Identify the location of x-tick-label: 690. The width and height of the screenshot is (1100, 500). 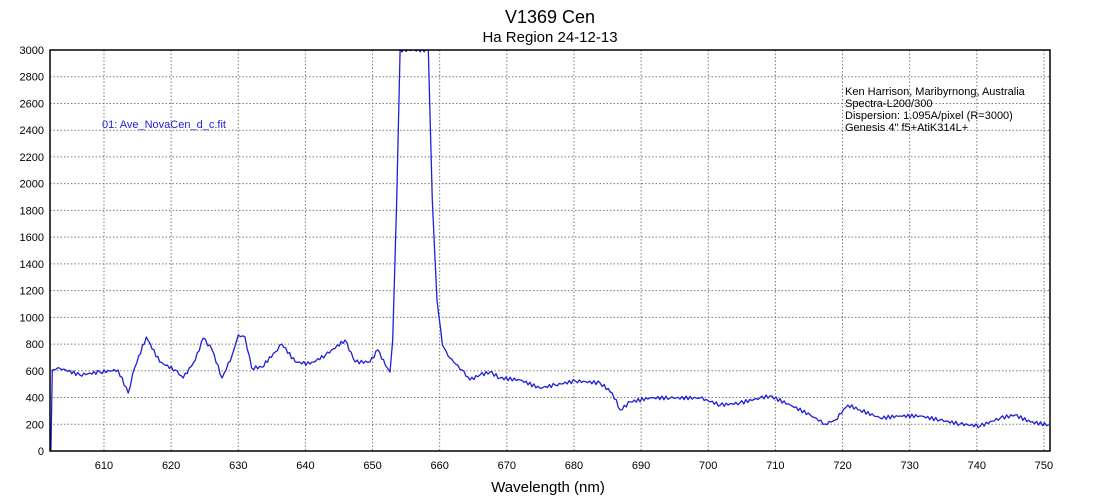
(641, 466).